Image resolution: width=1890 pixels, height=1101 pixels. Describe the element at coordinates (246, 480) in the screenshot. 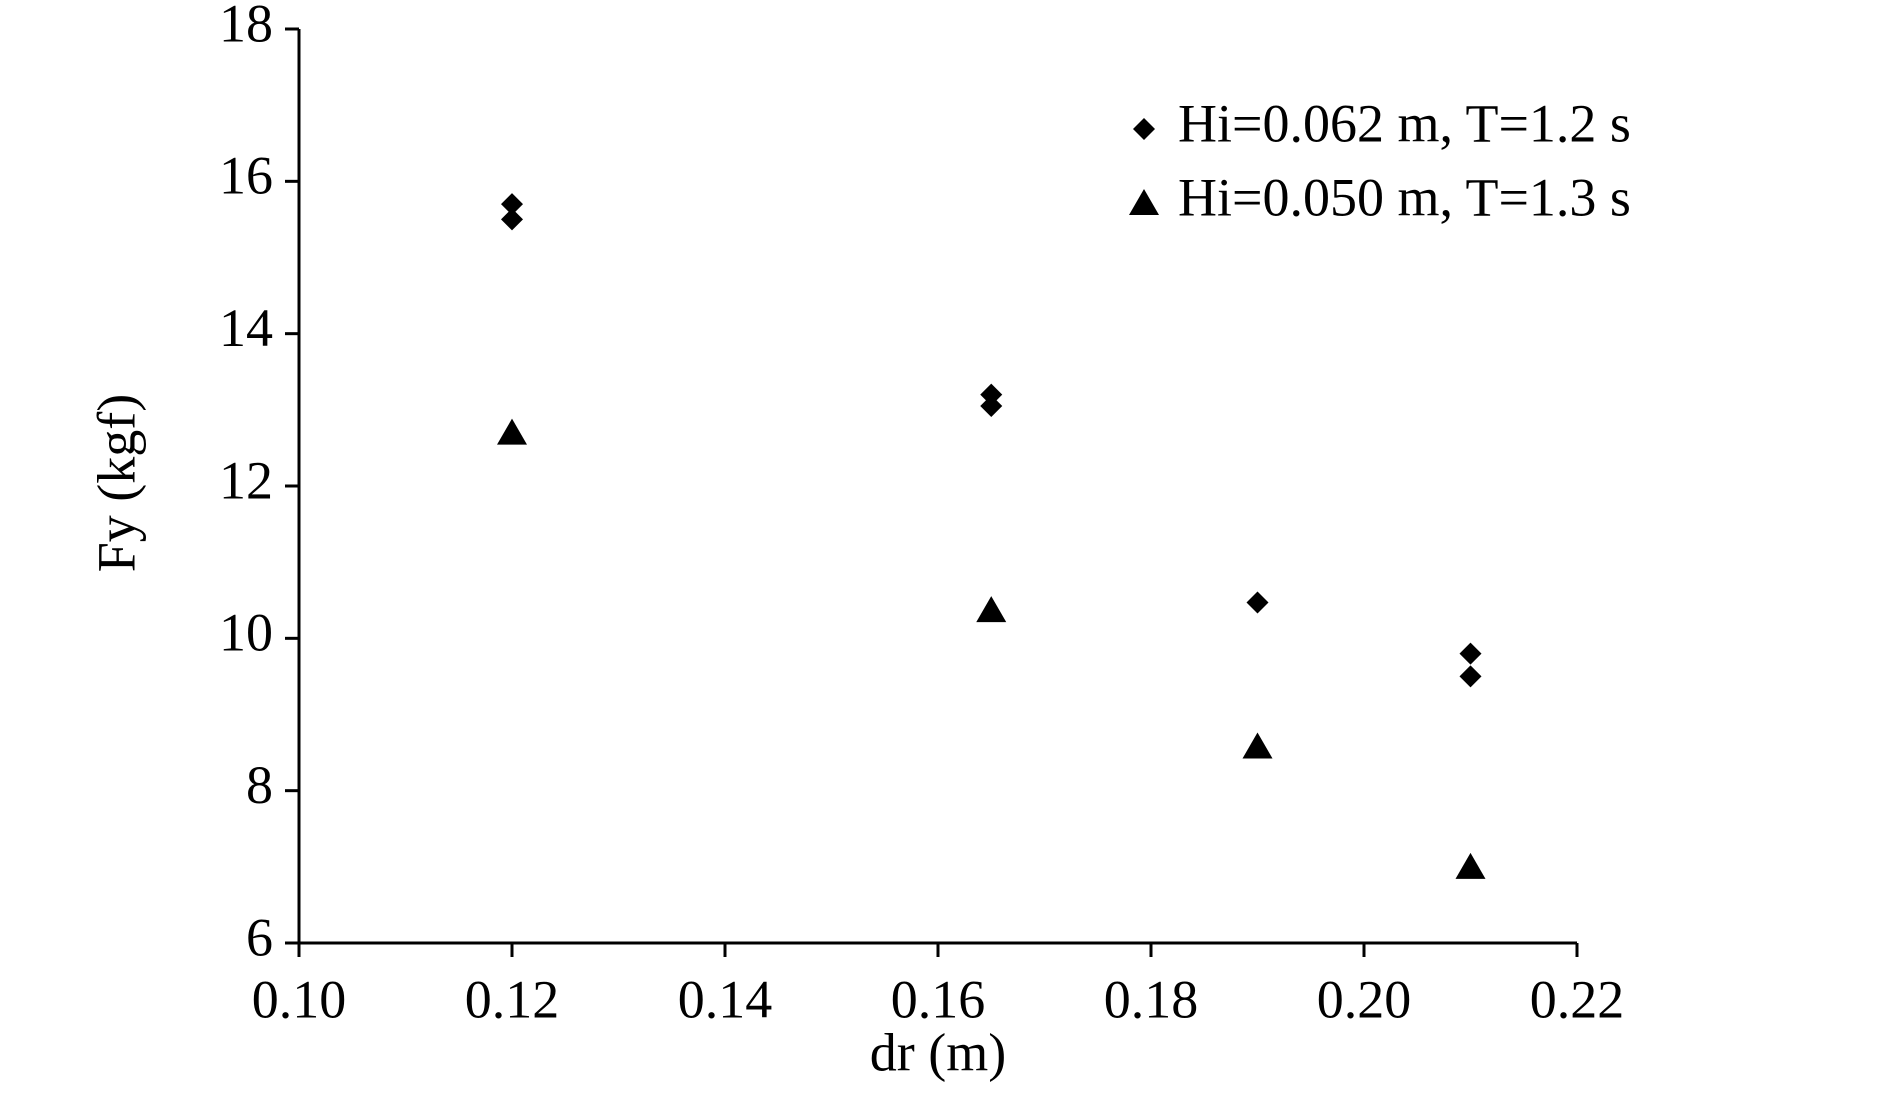

I see `y-tick-label: 12` at that location.